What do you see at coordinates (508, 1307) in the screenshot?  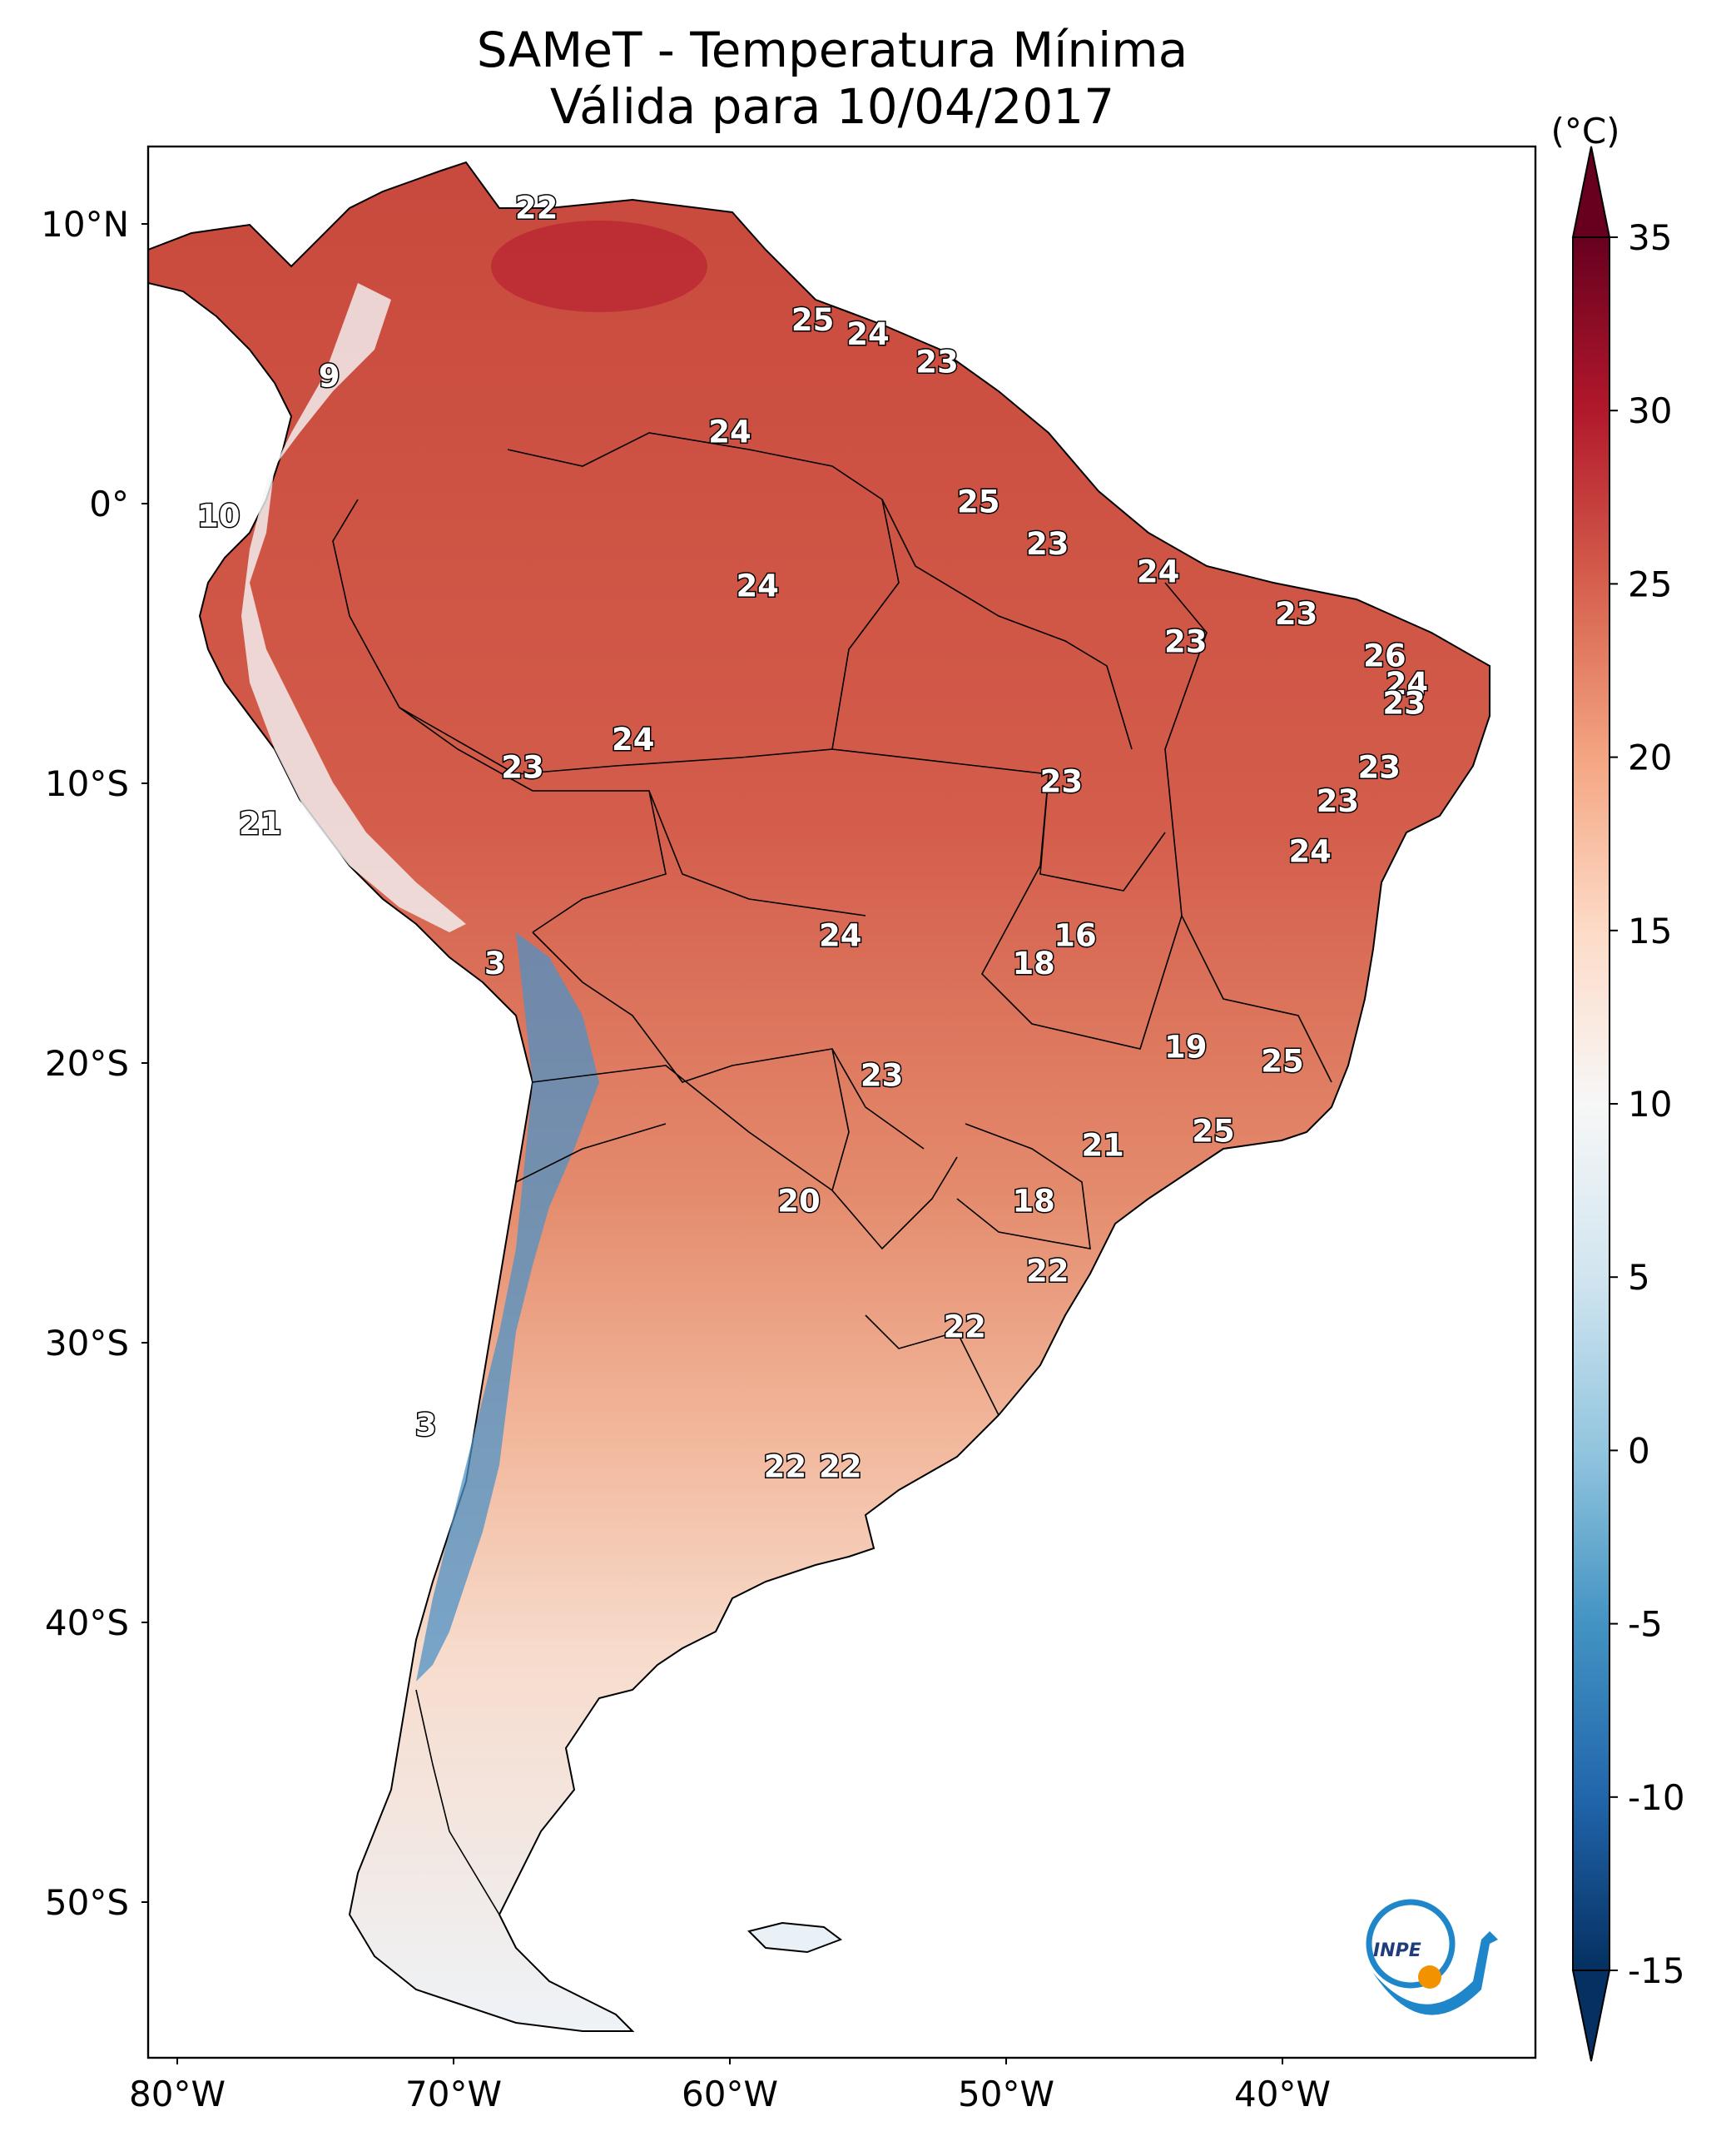 I see `andes-cold-region` at bounding box center [508, 1307].